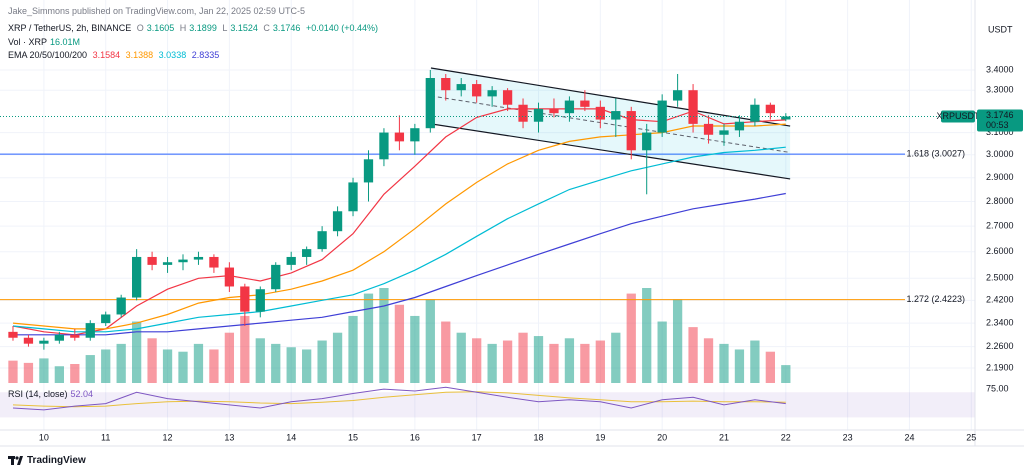 This screenshot has width=1024, height=473. Describe the element at coordinates (399, 398) in the screenshot. I see `rsi-line` at that location.